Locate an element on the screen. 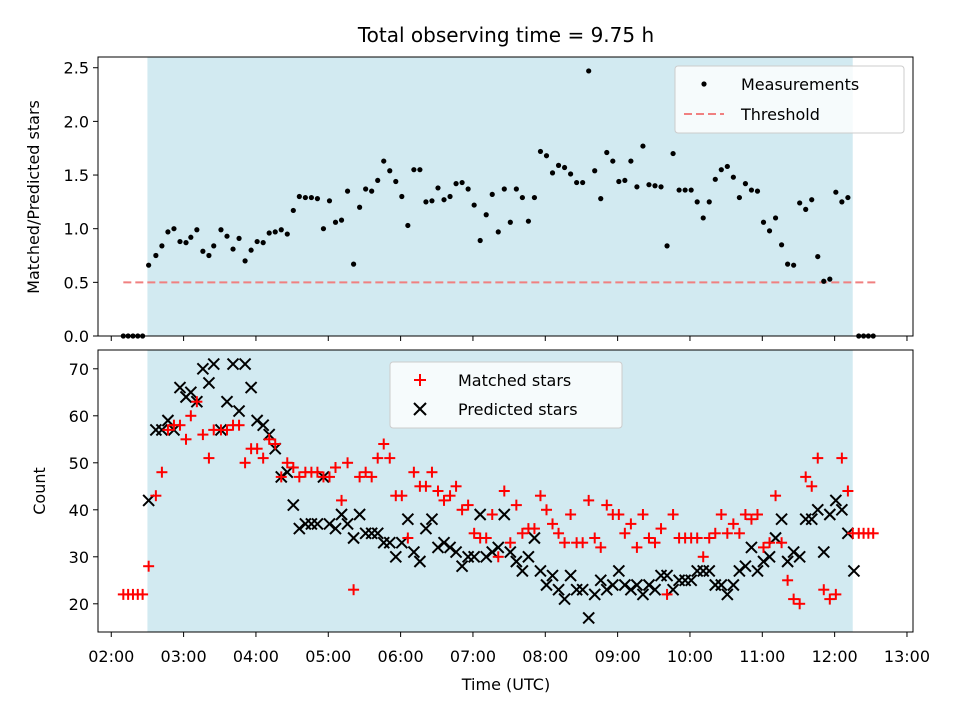  legend-predicted-label: Predicted stars is located at coordinates (518, 409).